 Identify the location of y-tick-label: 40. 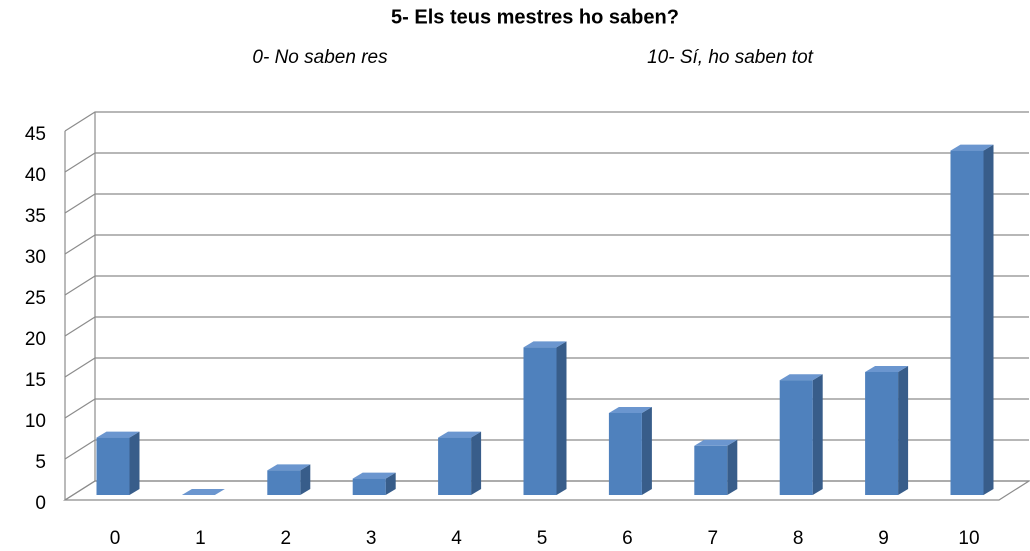
(35, 175).